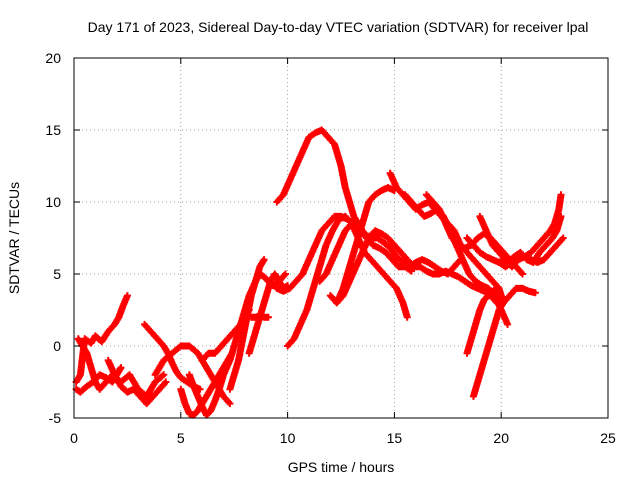  I want to click on y-axis-label: SDTVAR / TECUs, so click(14, 238).